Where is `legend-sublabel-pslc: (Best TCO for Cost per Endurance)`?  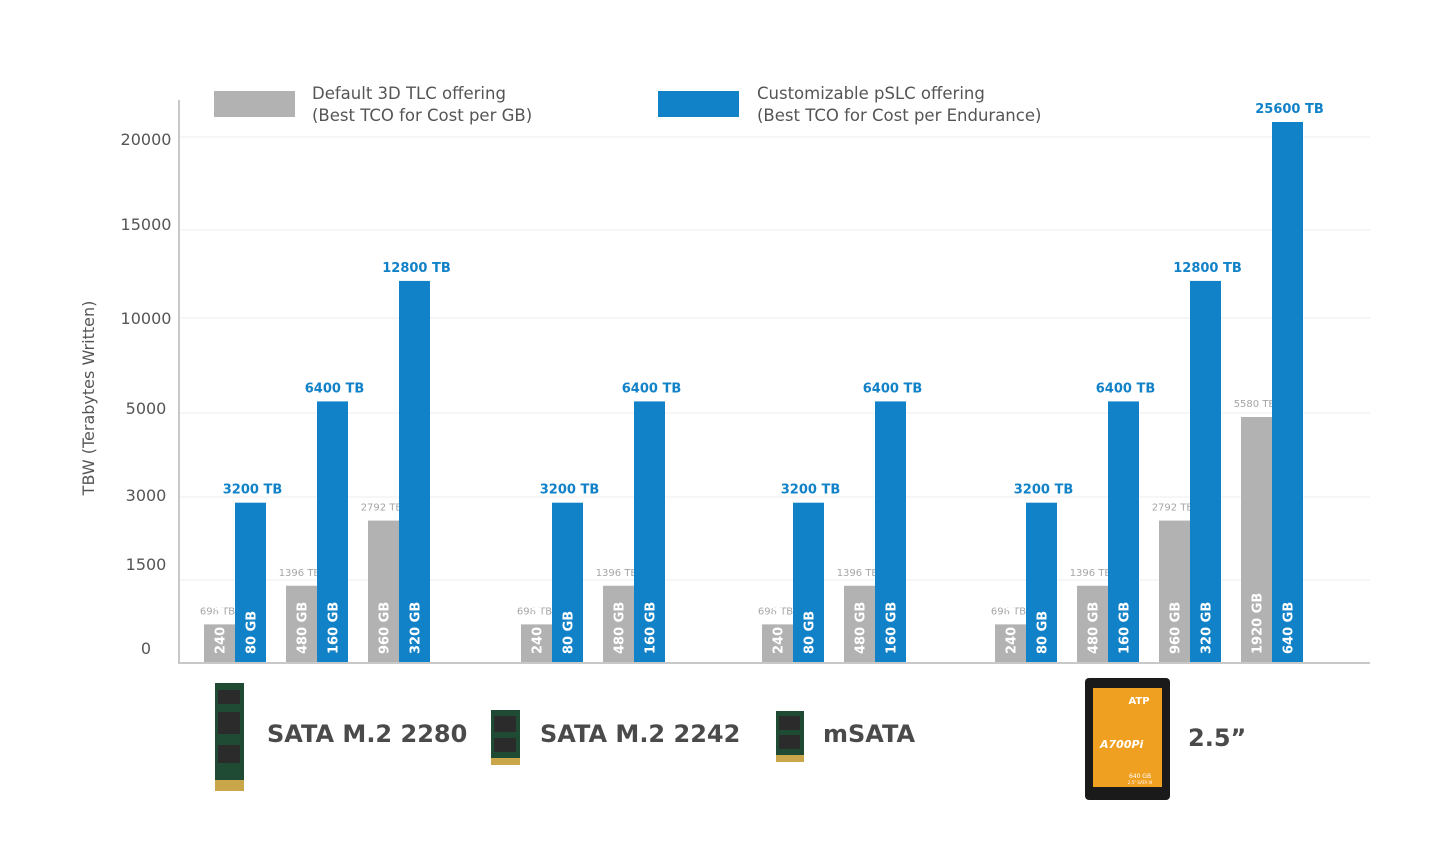
legend-sublabel-pslc: (Best TCO for Cost per Endurance) is located at coordinates (899, 115).